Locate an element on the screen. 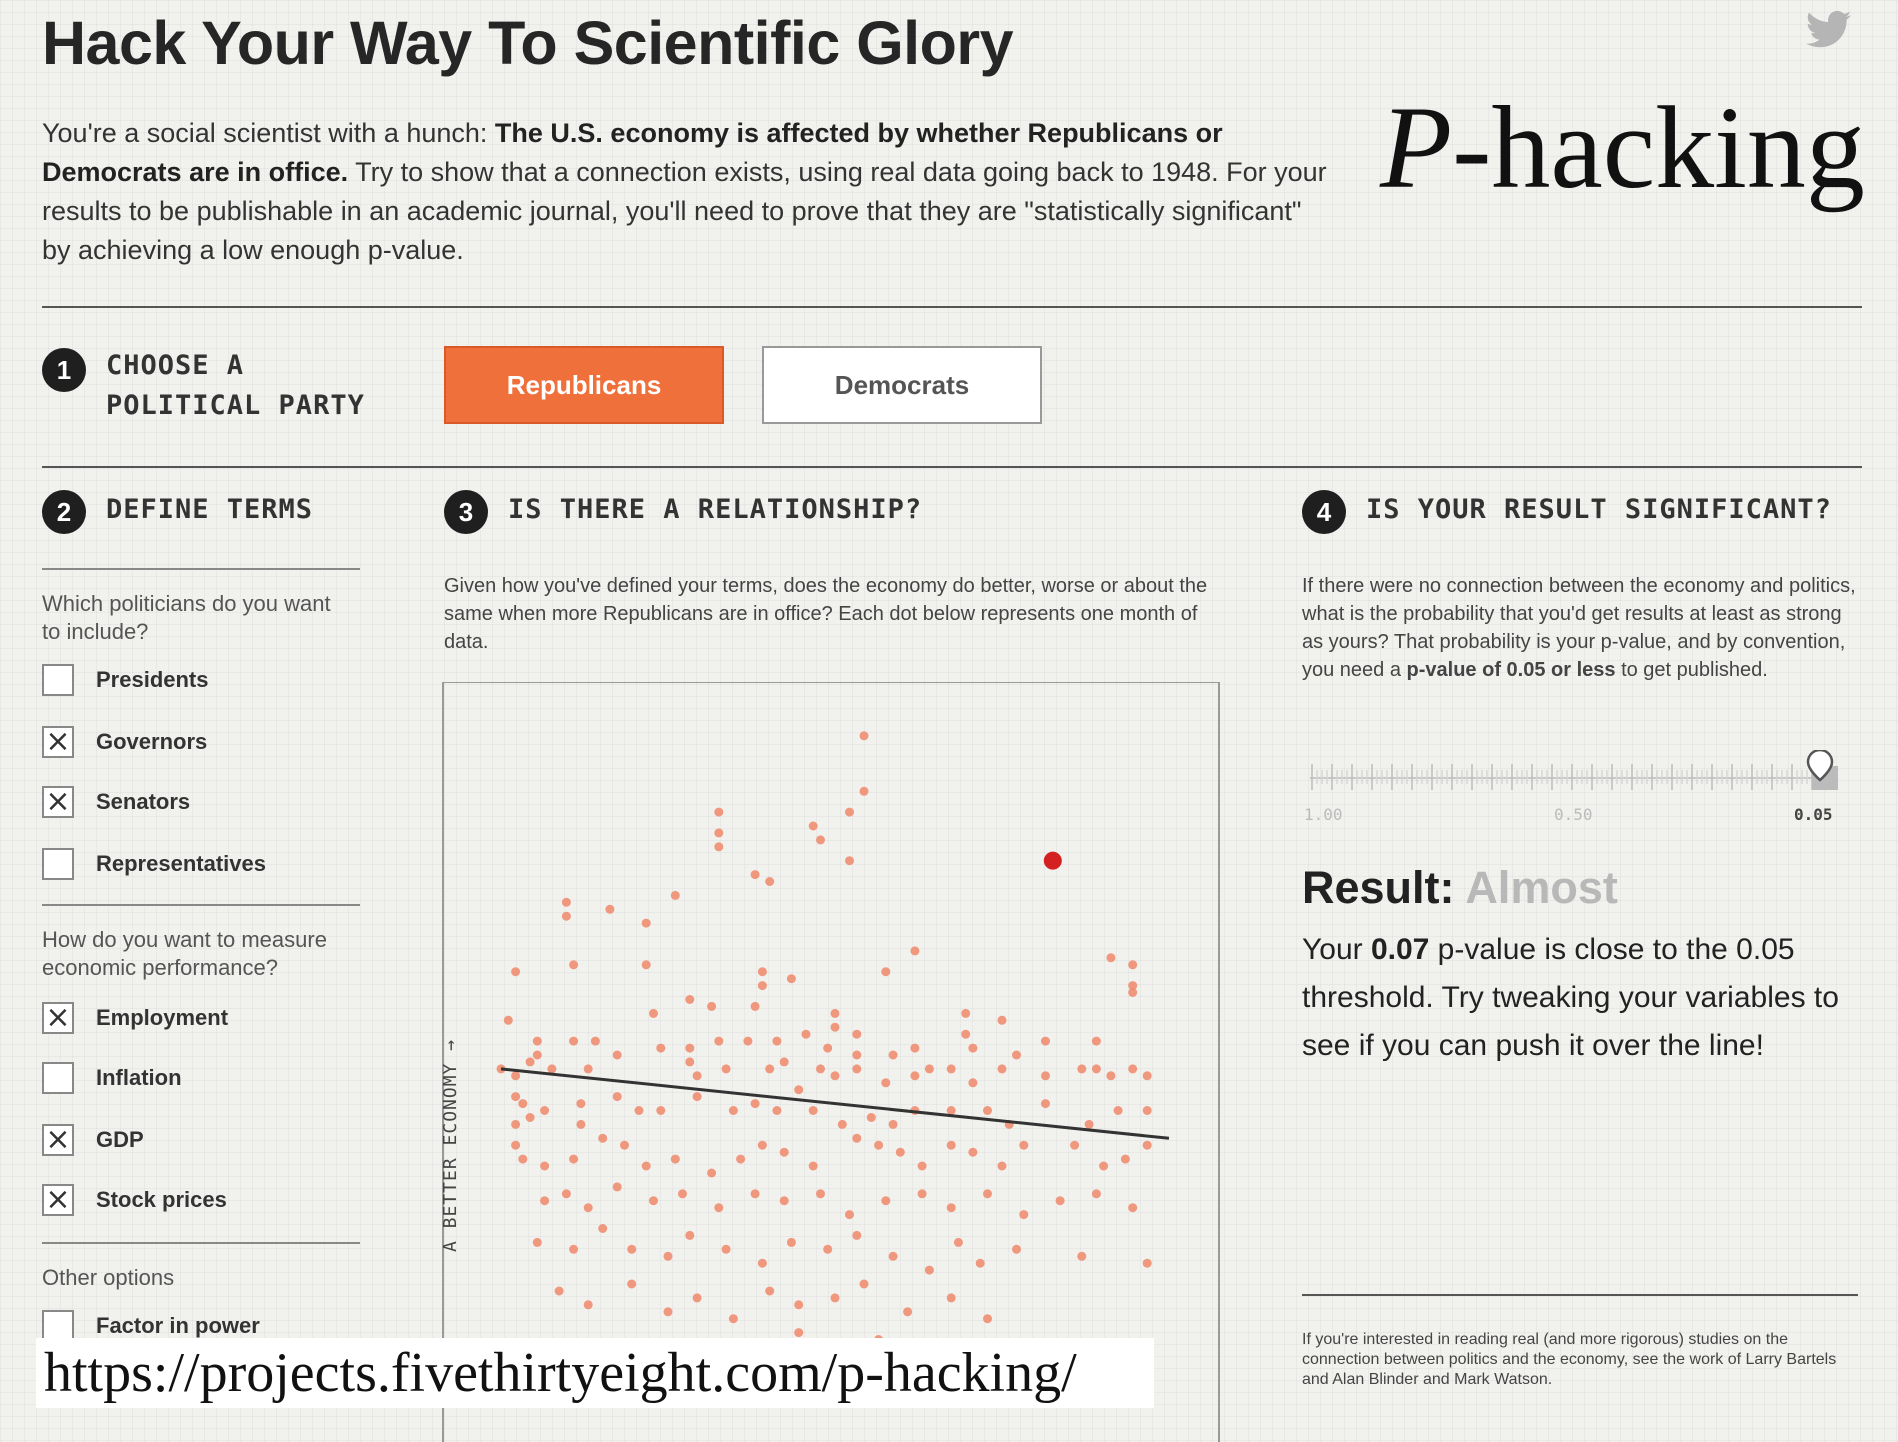 This screenshot has width=1898, height=1442. checkbox-inflation: Inflation is located at coordinates (112, 1078).